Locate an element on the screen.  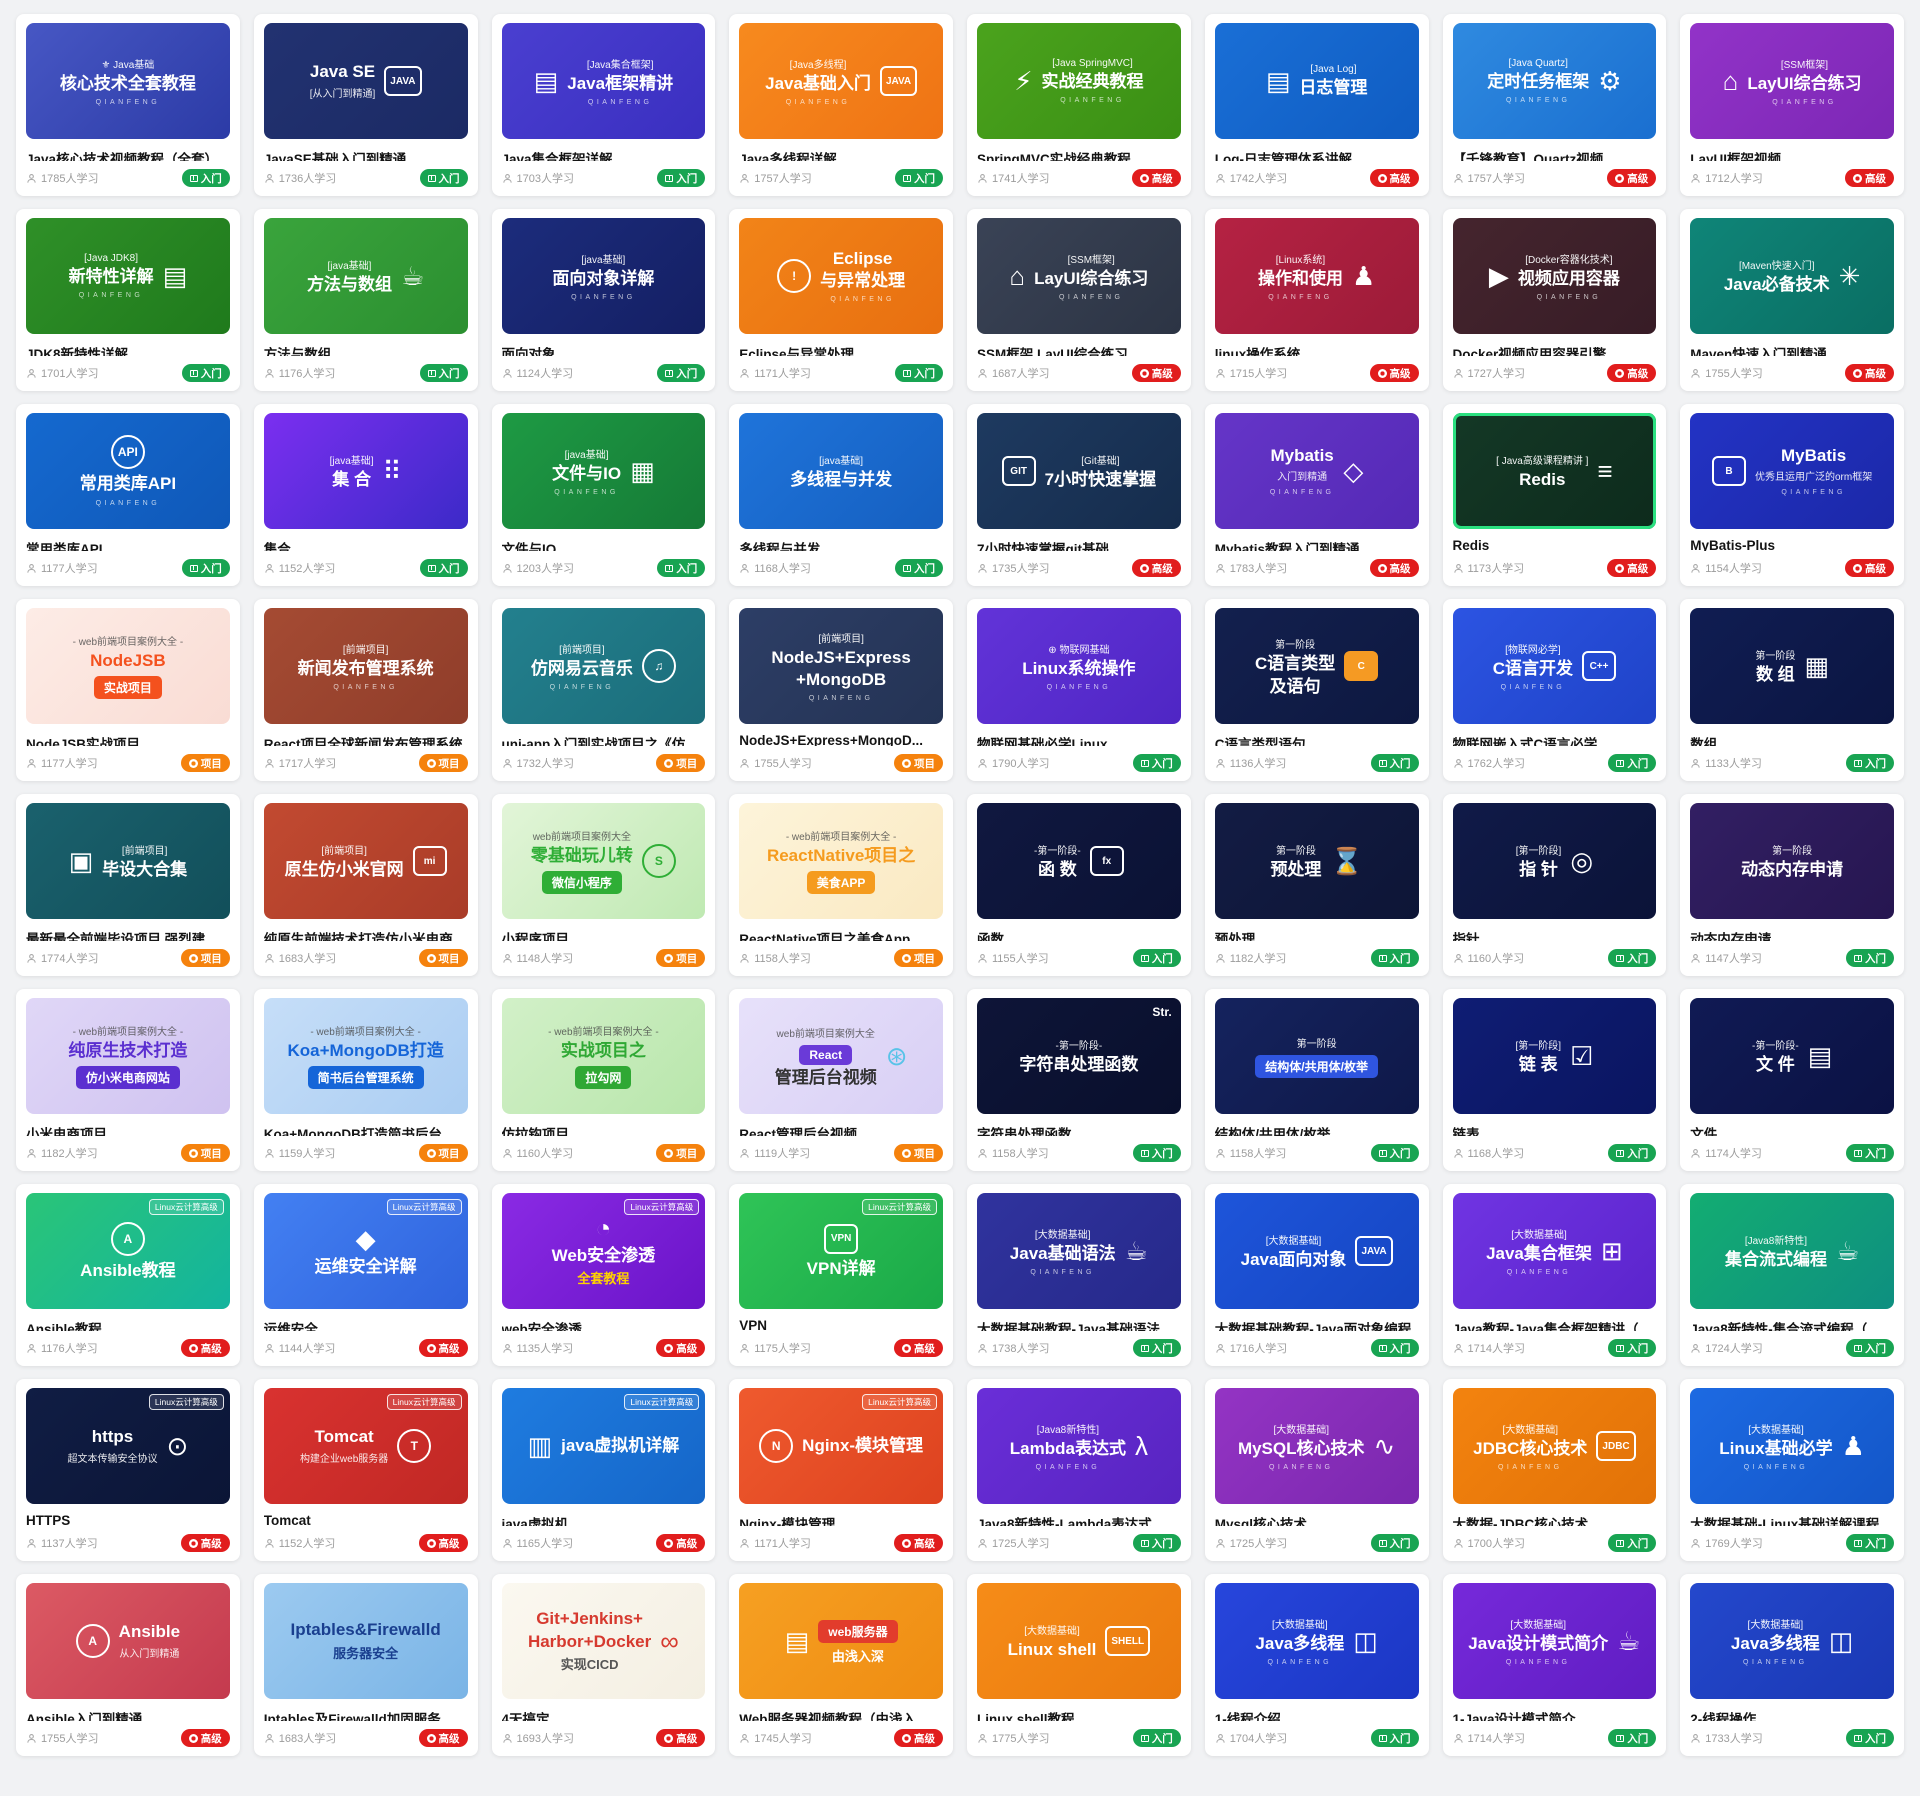
thumb-text-big: VPN详解 is located at coordinates (841, 1268).